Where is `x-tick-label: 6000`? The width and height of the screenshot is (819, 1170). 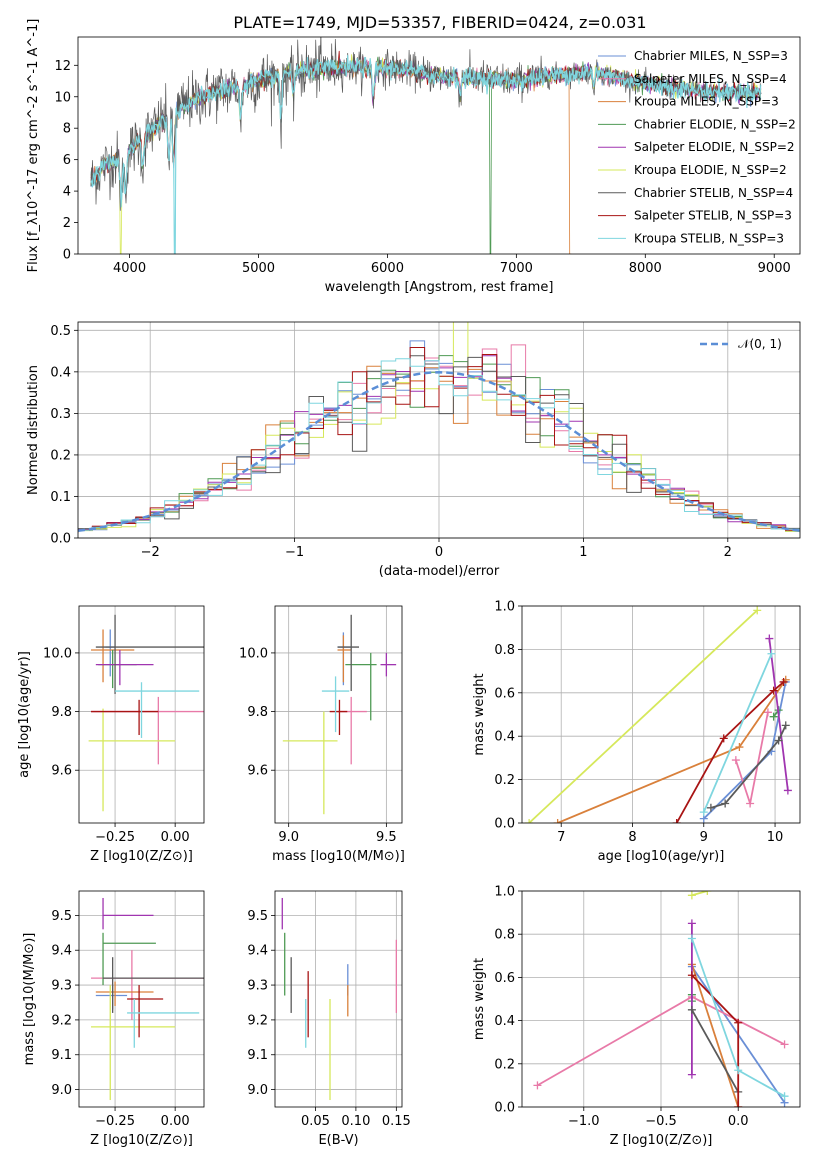
x-tick-label: 6000 is located at coordinates (387, 268).